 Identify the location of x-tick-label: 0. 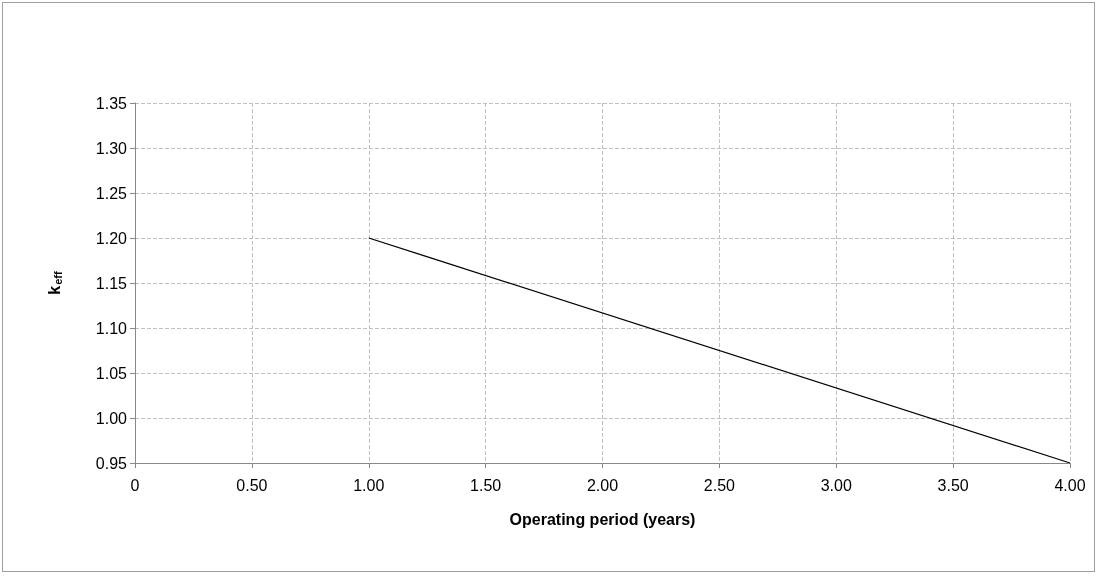
(135, 485).